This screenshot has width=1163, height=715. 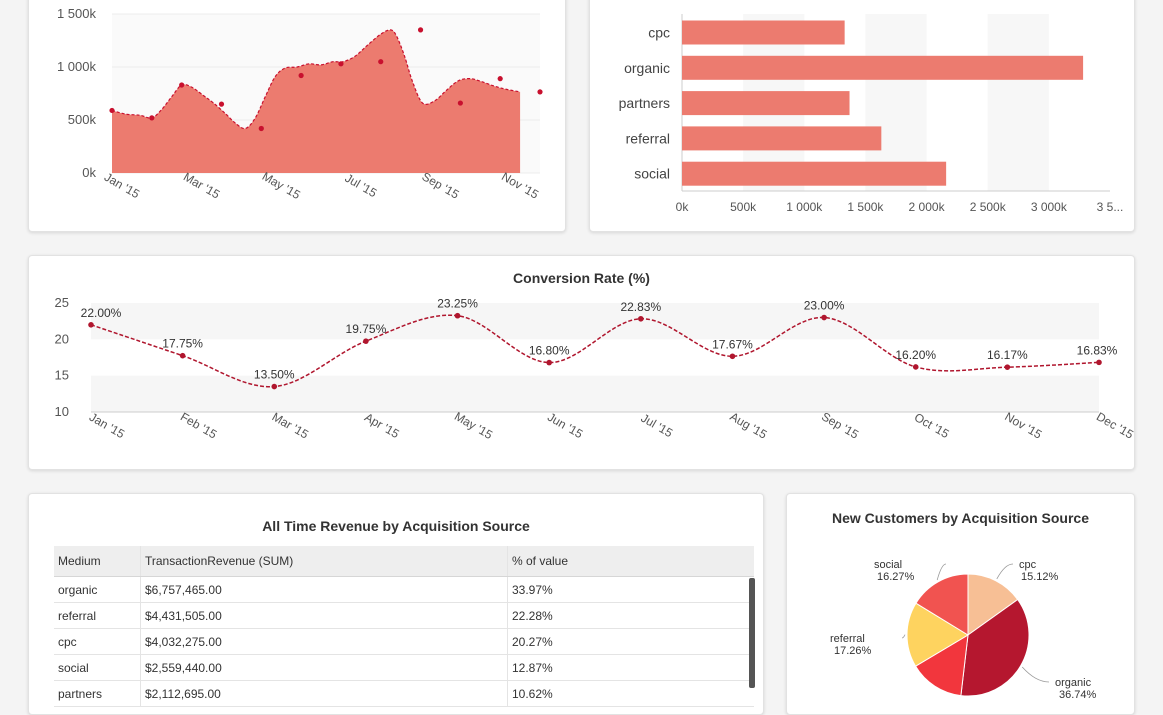 I want to click on column-header-revenue: TransactionRevenue (SUM), so click(x=324, y=561).